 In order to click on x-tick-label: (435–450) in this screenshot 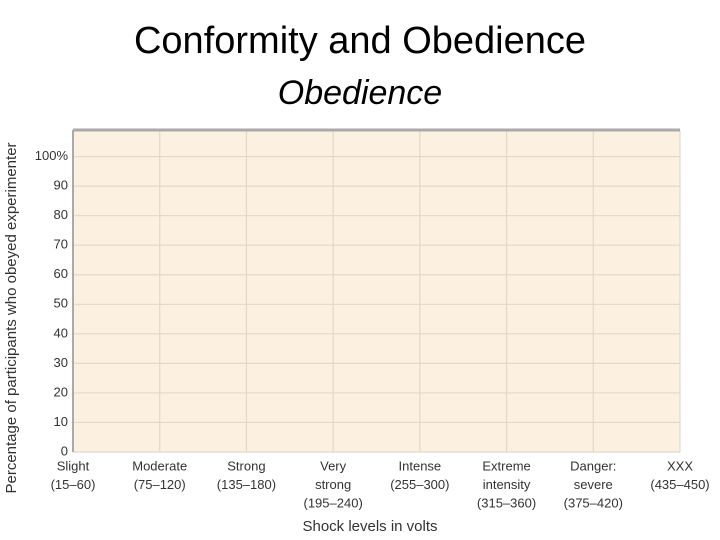, I will do `click(679, 484)`.